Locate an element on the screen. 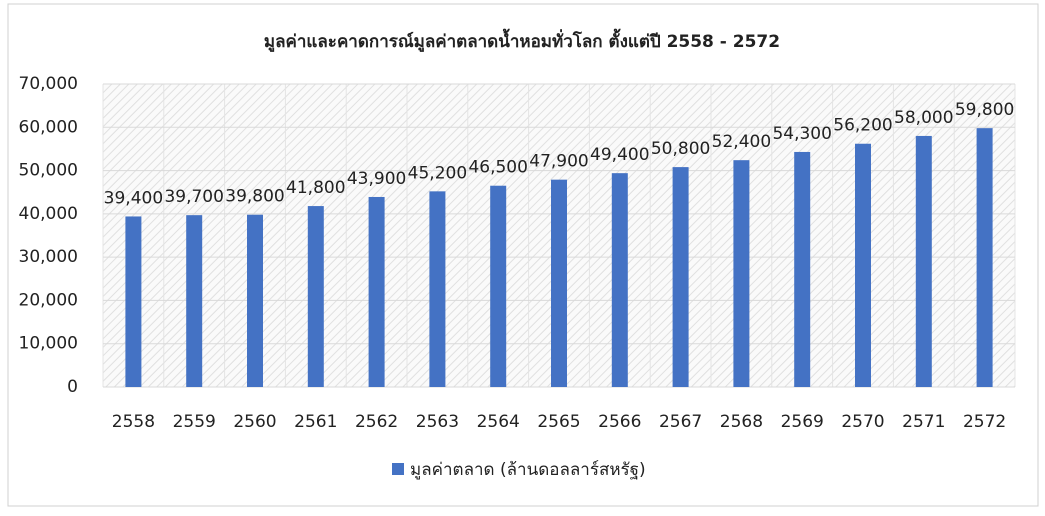  data-label: 43,900 is located at coordinates (376, 179).